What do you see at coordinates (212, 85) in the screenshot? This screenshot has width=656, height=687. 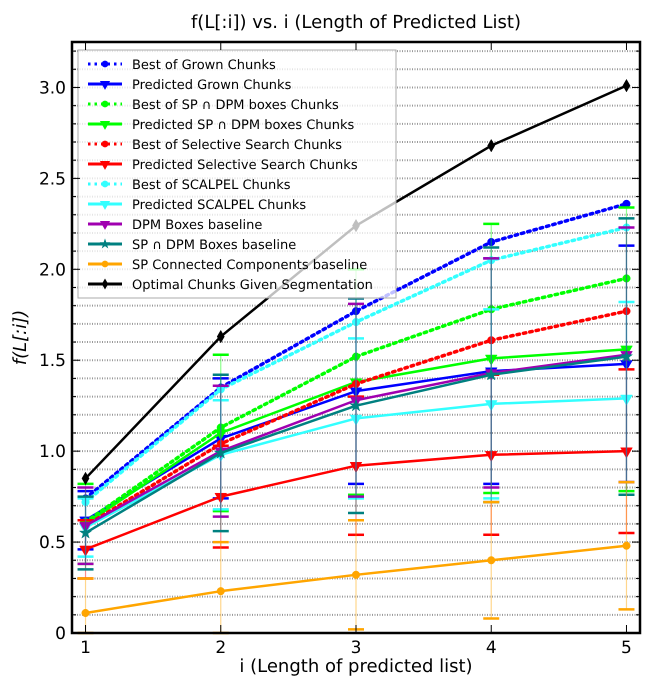 I see `legend-label: Predicted Grown Chunks` at bounding box center [212, 85].